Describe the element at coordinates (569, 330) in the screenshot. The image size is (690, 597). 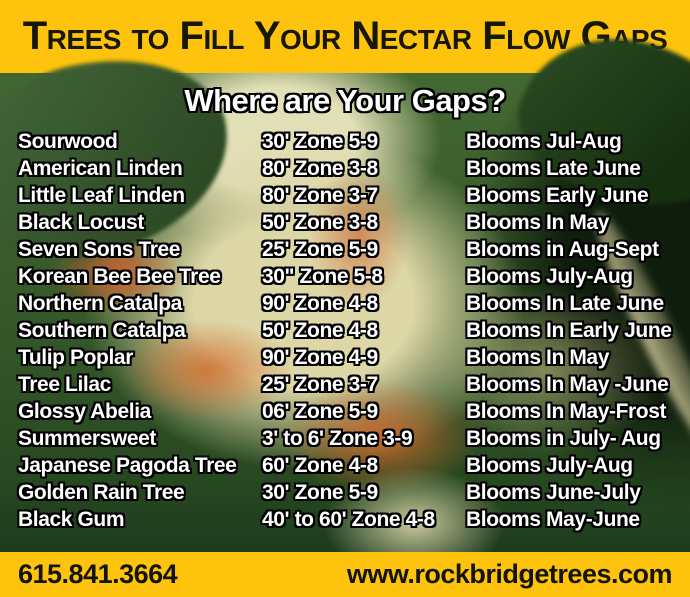
I see `tree-blooms-cell: Blooms In Early June` at that location.